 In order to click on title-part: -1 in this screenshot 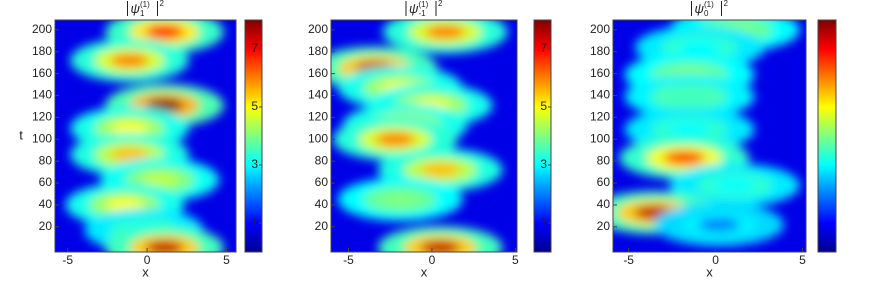, I will do `click(422, 13)`.